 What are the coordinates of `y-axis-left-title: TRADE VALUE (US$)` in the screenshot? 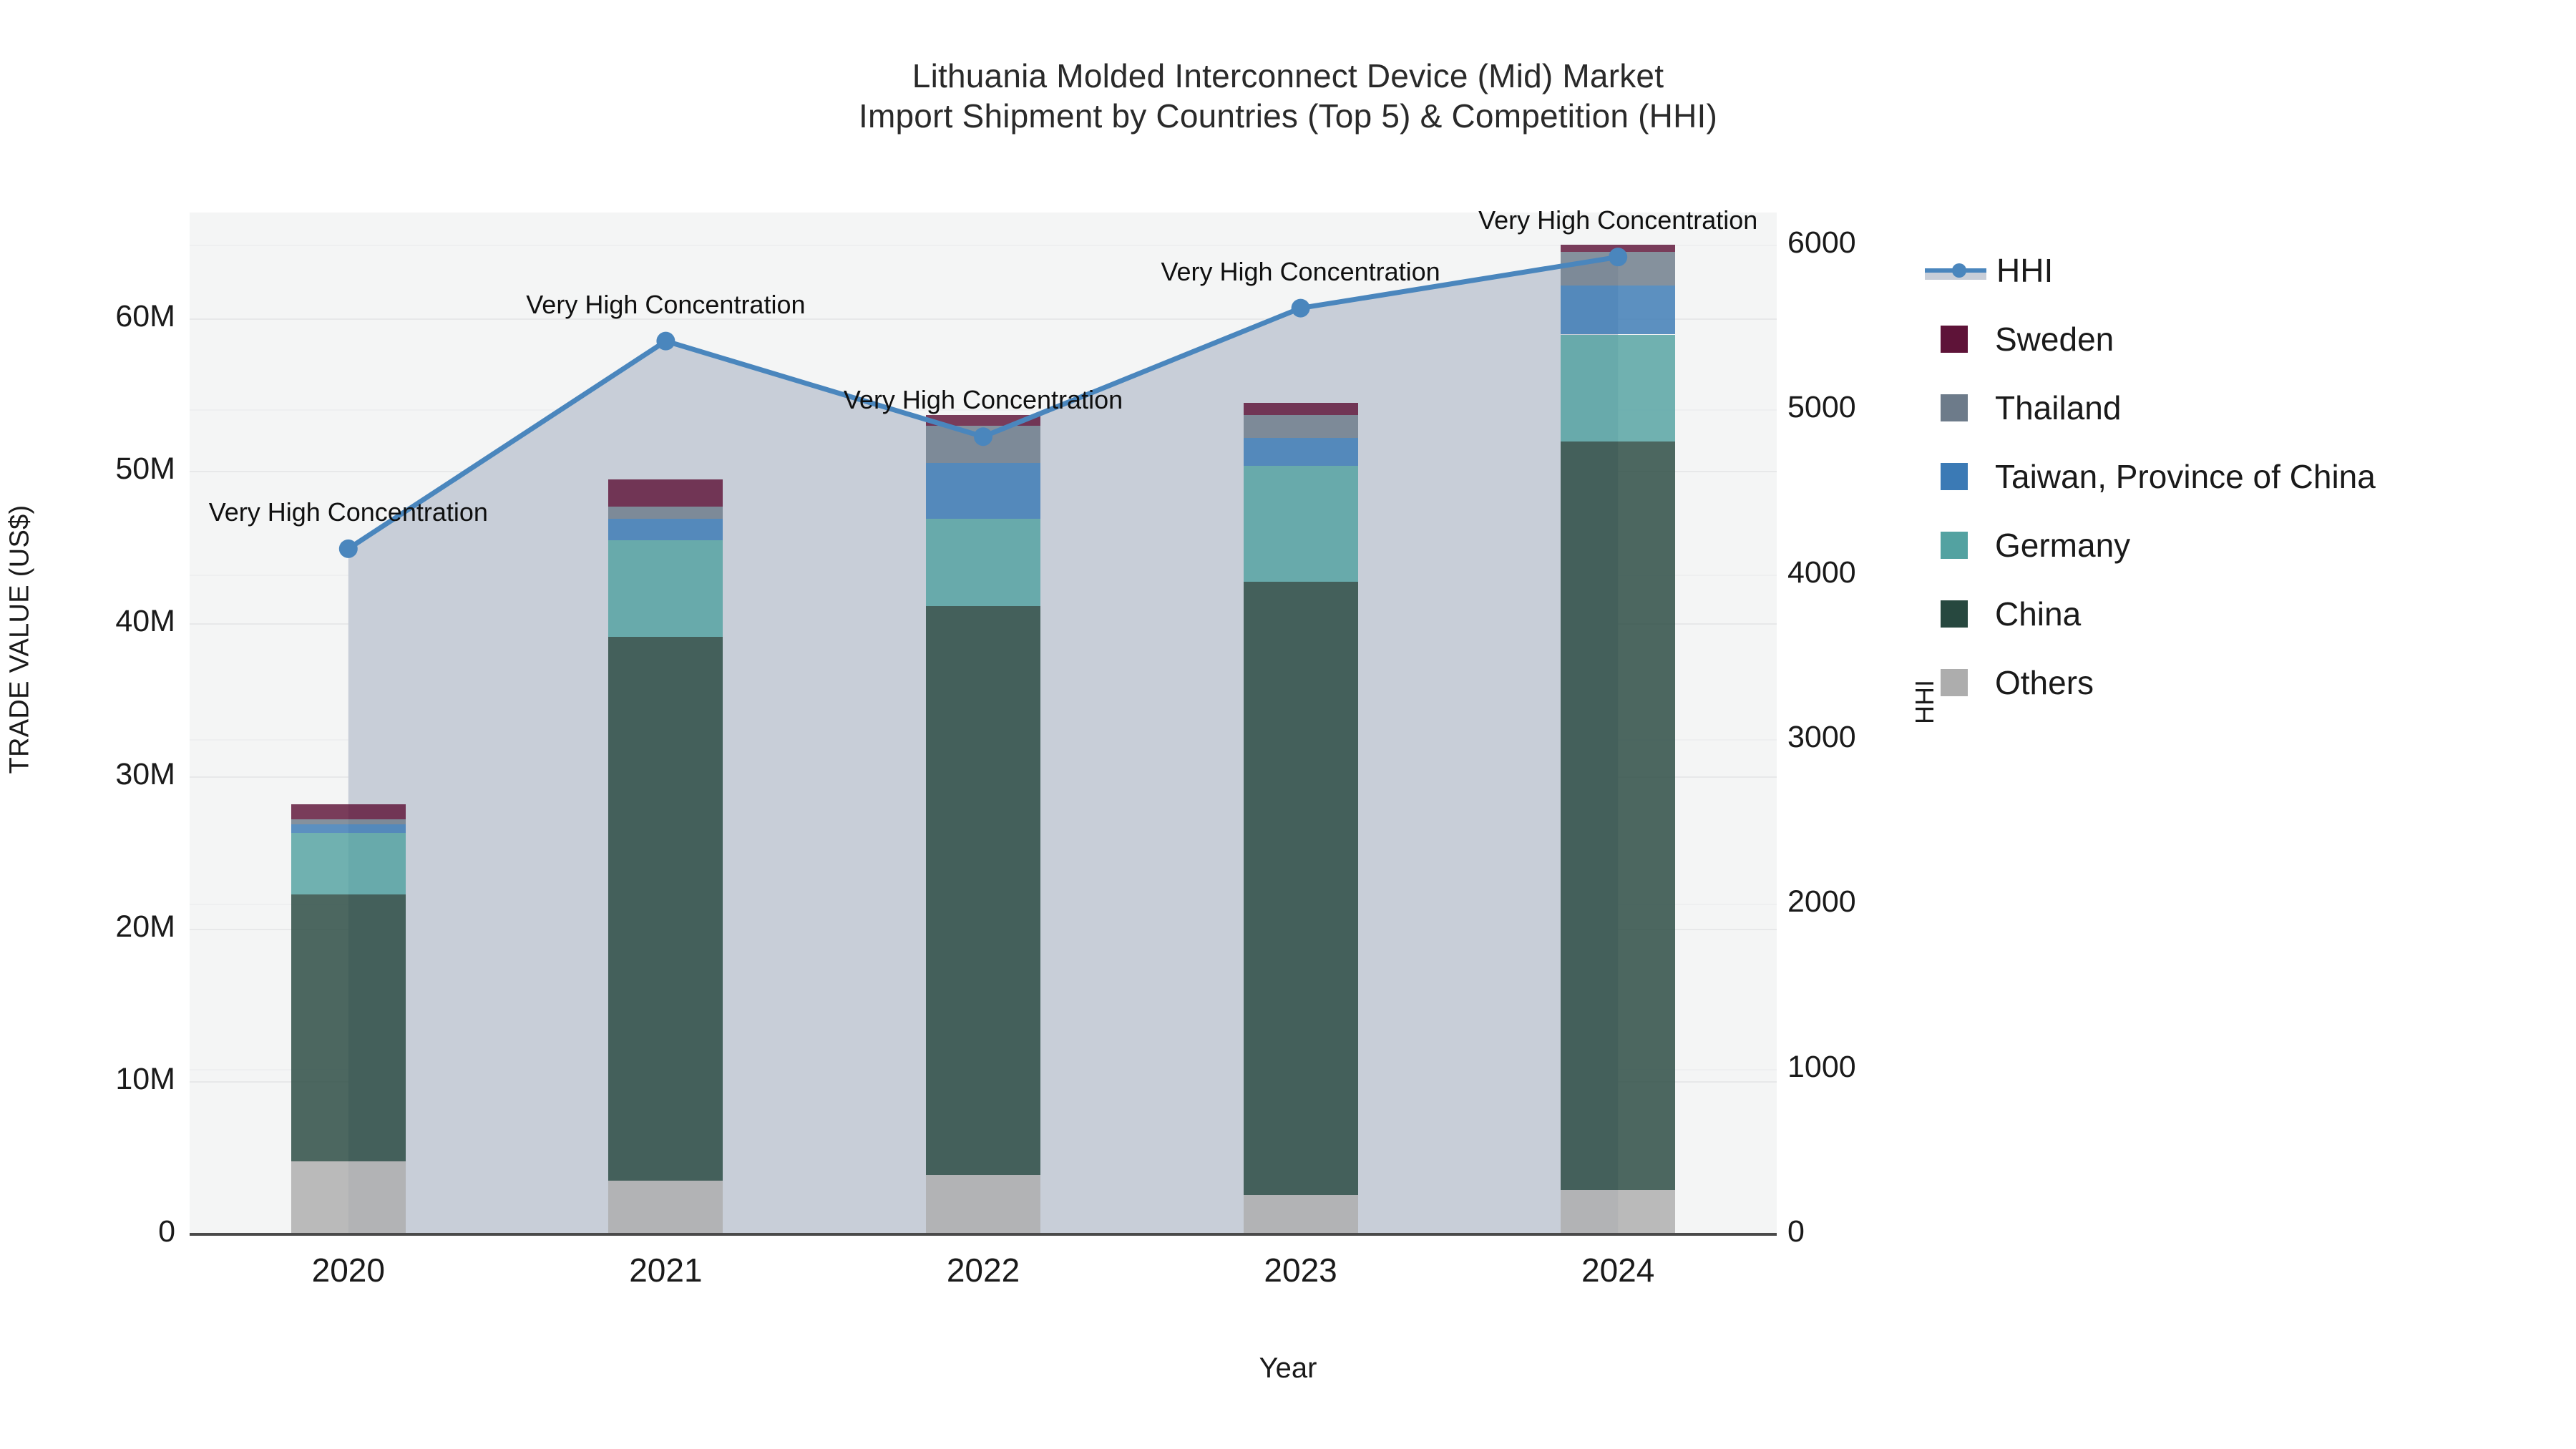 It's located at (19, 639).